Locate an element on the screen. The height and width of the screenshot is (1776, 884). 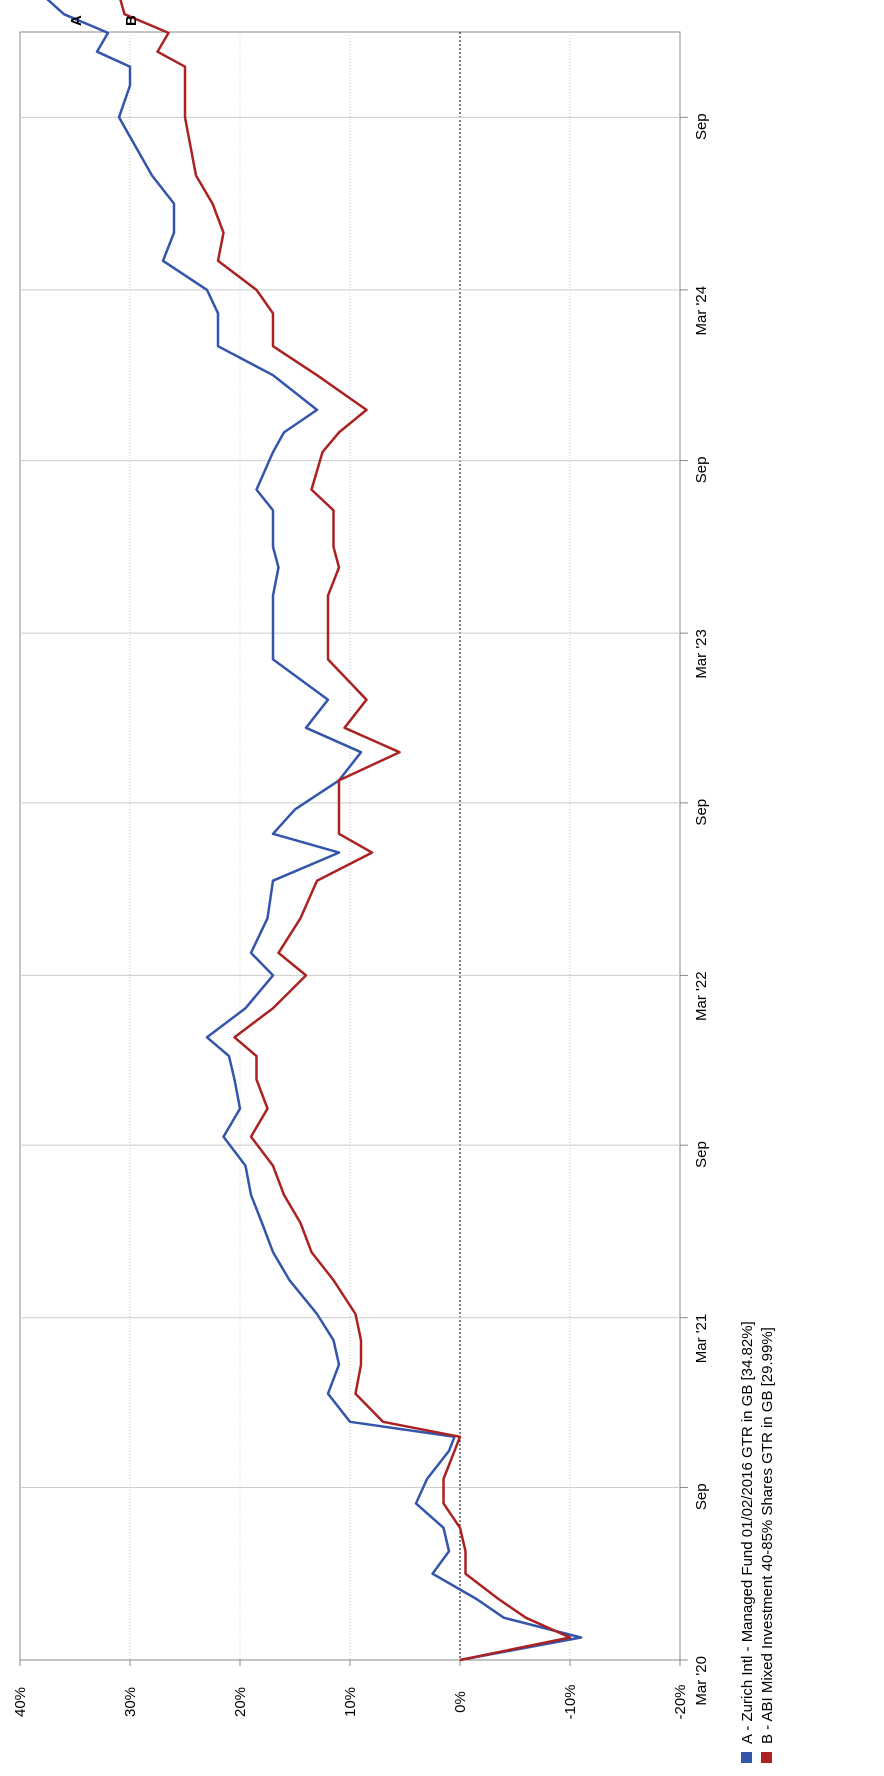
value-tick-label: 20% is located at coordinates (240, 1702).